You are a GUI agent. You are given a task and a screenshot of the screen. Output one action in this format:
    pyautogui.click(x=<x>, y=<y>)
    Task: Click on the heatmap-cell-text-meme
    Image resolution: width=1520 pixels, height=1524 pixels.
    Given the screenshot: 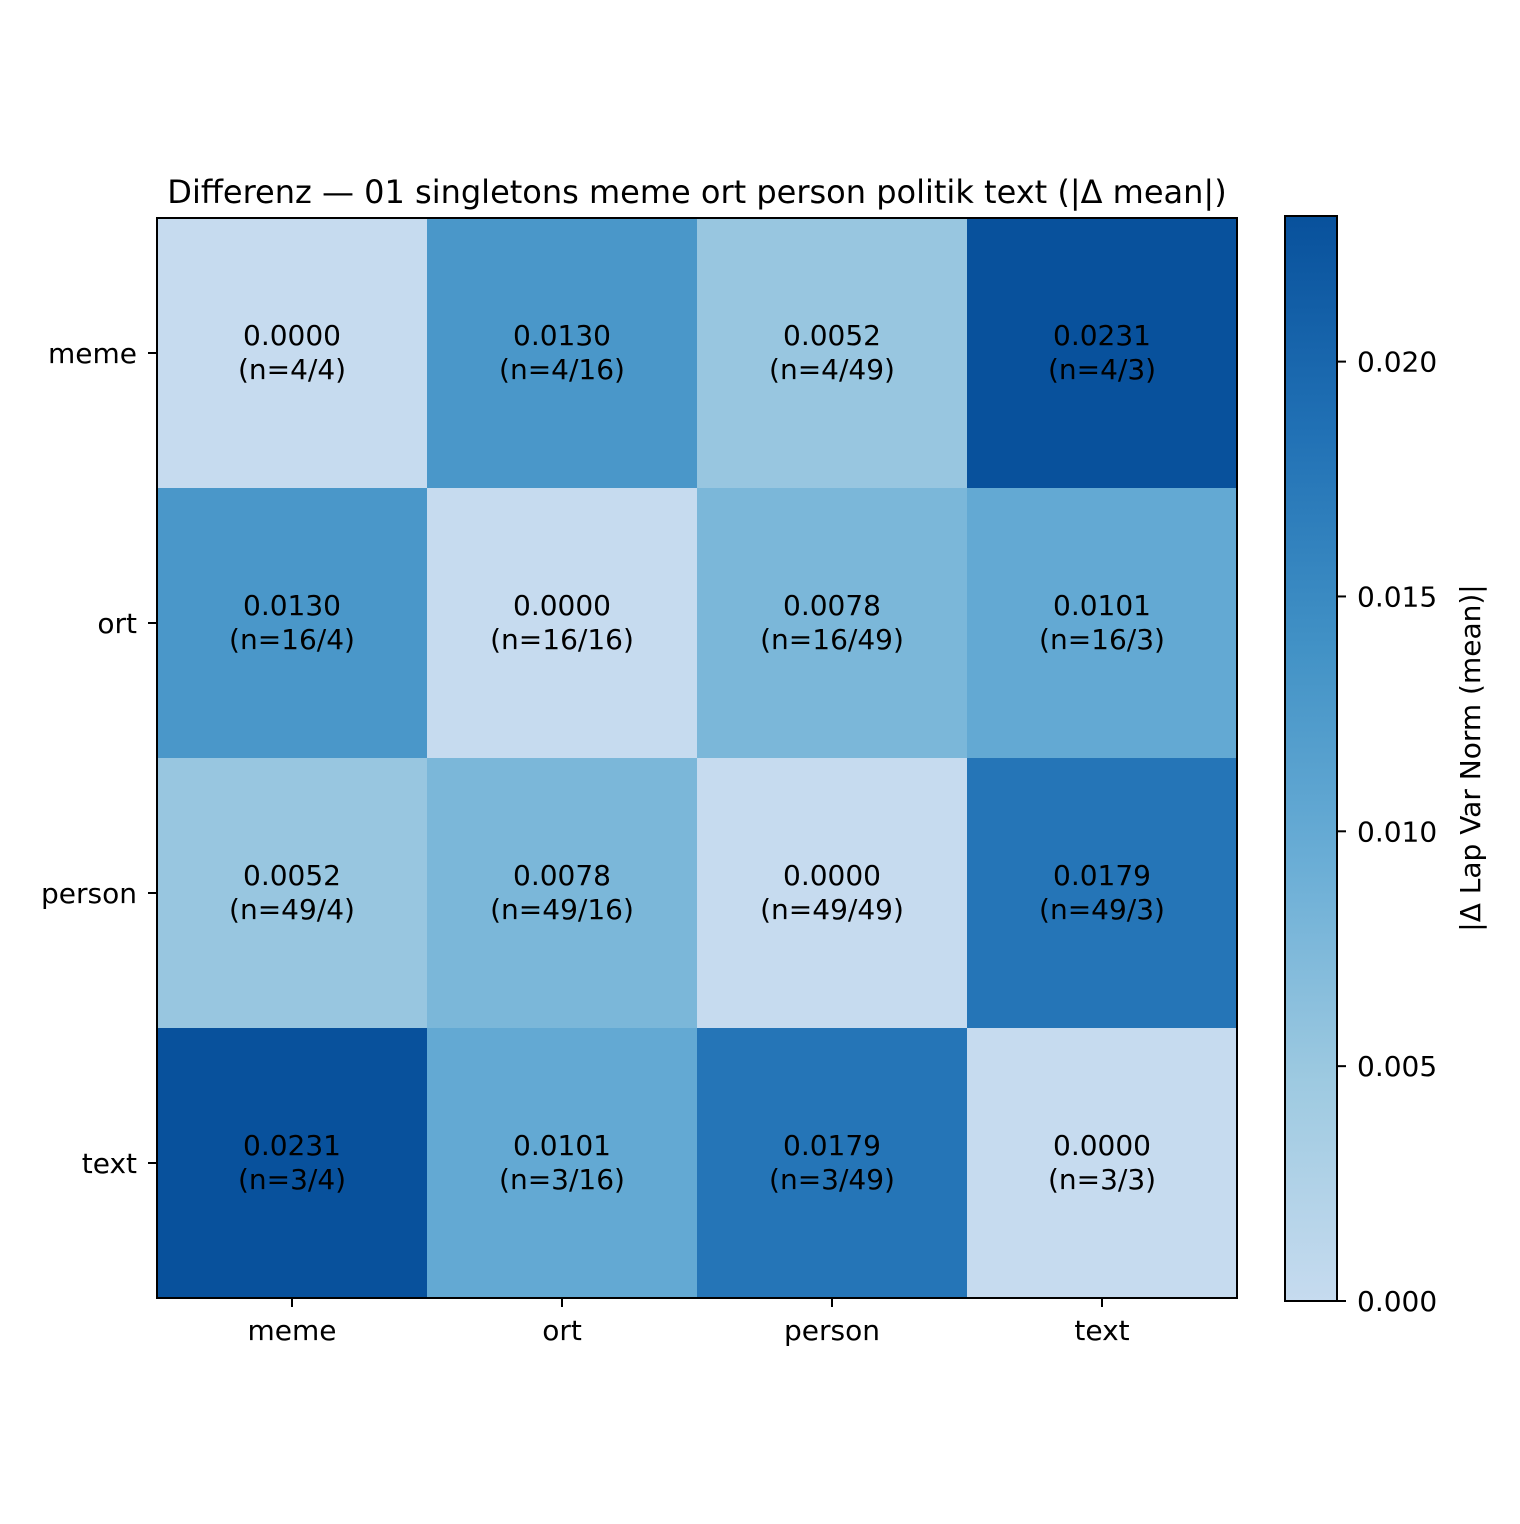 What is the action you would take?
    pyautogui.click(x=292, y=1163)
    